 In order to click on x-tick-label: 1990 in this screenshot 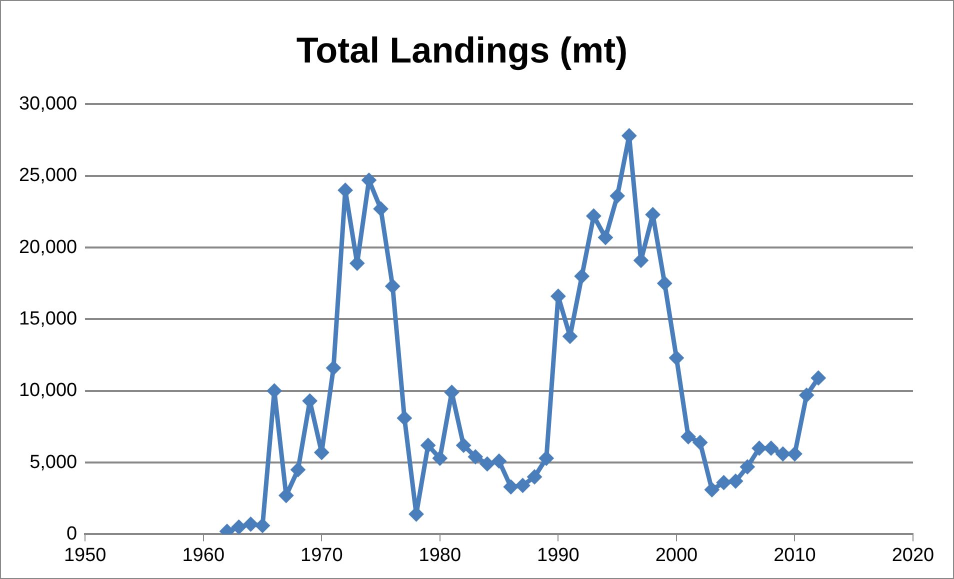, I will do `click(558, 555)`.